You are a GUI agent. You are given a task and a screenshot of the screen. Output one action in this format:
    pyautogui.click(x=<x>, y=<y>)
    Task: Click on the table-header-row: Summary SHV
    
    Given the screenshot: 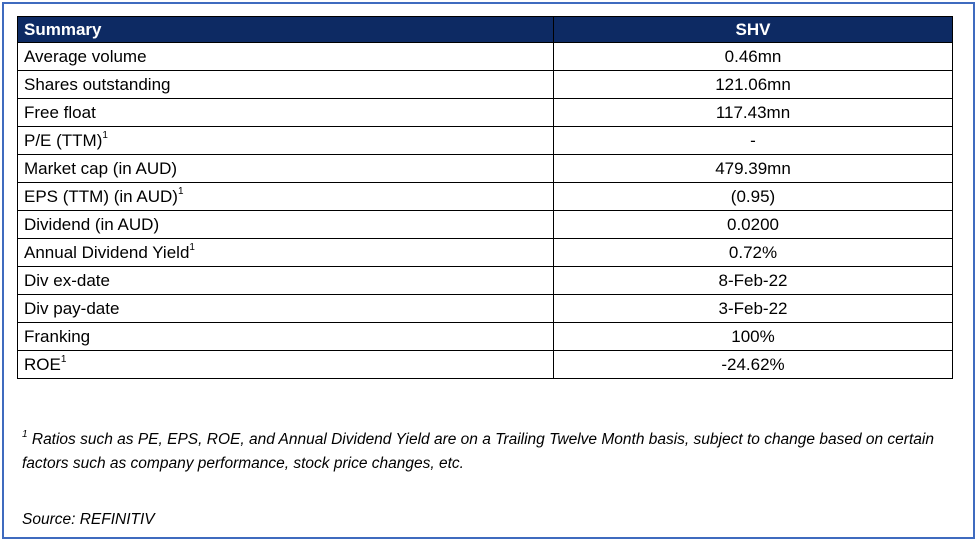 What is the action you would take?
    pyautogui.click(x=485, y=29)
    